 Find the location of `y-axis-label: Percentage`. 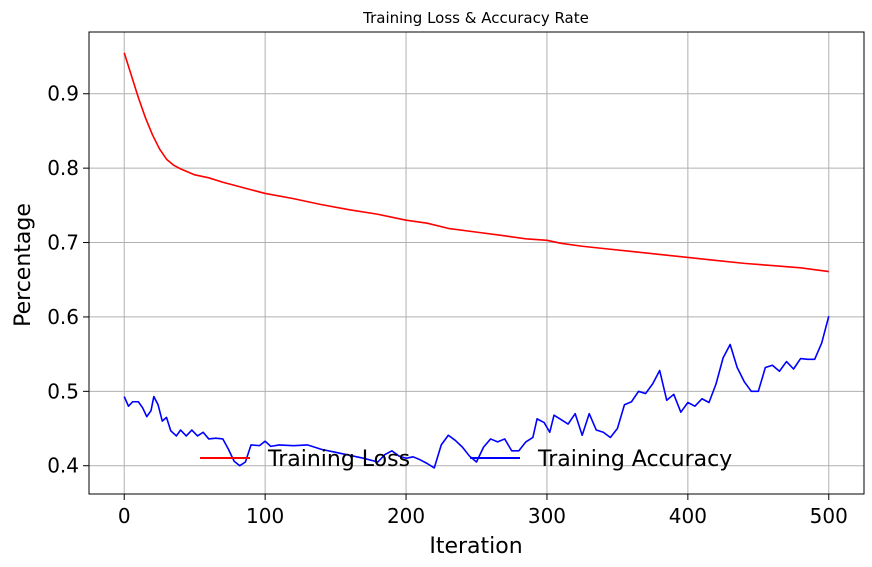

y-axis-label: Percentage is located at coordinates (23, 265).